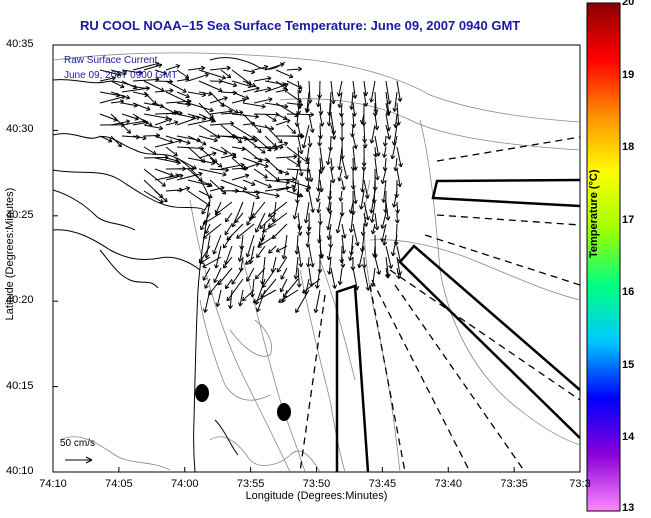 Image resolution: width=651 pixels, height=518 pixels. Describe the element at coordinates (628, 292) in the screenshot. I see `colorbar-tick-label: 16` at that location.